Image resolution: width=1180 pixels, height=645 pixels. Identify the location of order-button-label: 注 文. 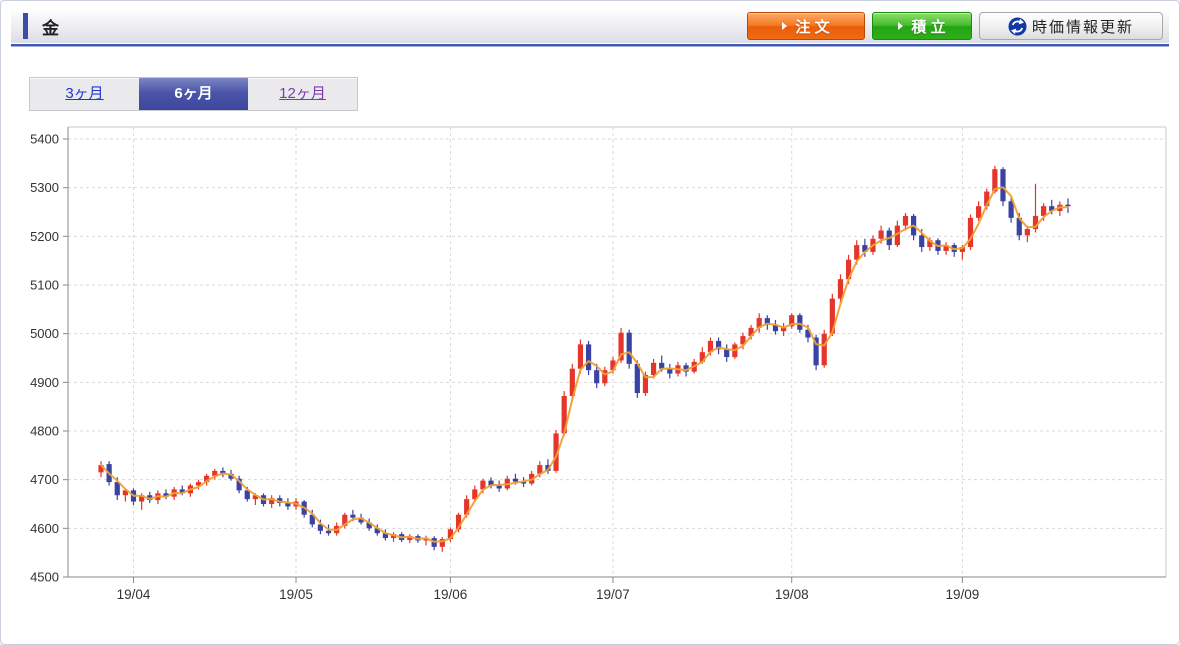
(812, 27).